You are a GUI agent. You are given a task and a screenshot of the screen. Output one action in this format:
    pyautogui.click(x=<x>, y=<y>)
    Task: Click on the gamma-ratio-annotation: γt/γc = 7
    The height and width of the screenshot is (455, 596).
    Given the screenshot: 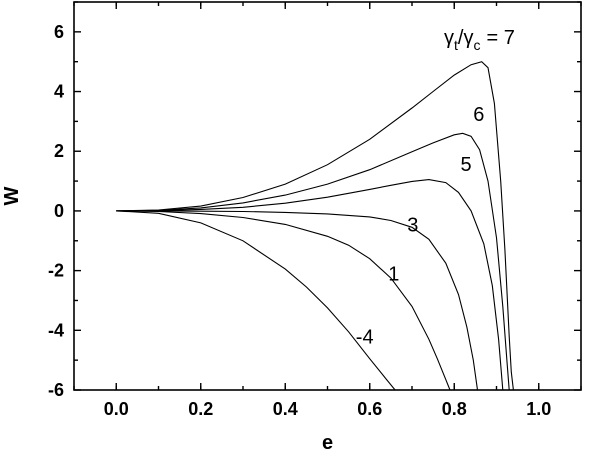 What is the action you would take?
    pyautogui.click(x=479, y=40)
    